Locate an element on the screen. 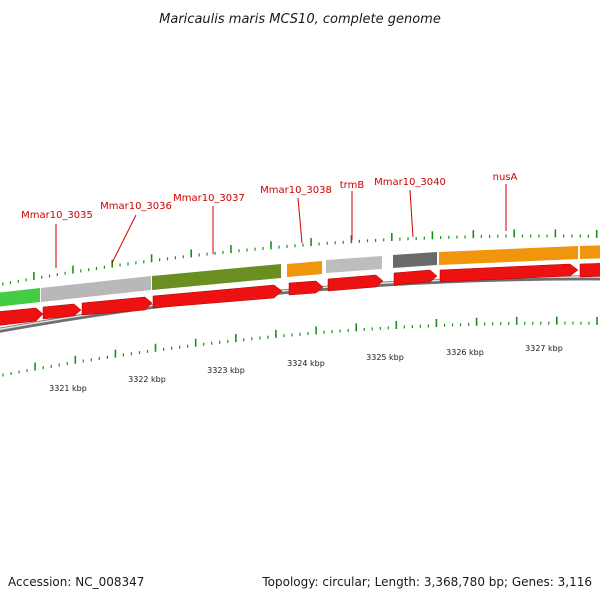 The width and height of the screenshot is (600, 600). upper-gene-track is located at coordinates (300, 276).